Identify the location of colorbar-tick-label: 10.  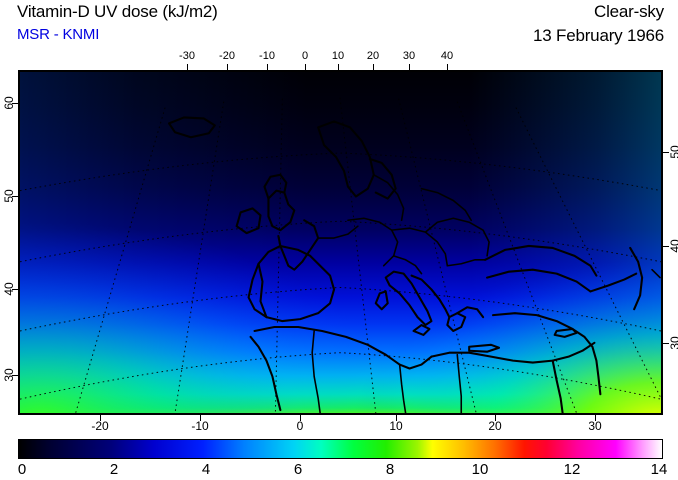
(480, 469).